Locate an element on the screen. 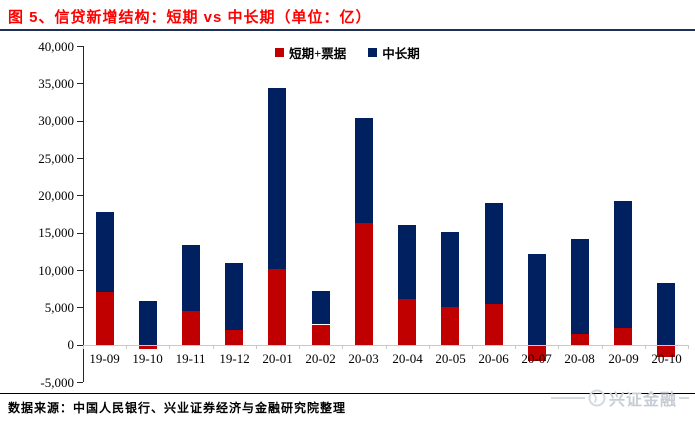 Image resolution: width=695 pixels, height=429 pixels. x-tick-label: 20-07 is located at coordinates (536, 358).